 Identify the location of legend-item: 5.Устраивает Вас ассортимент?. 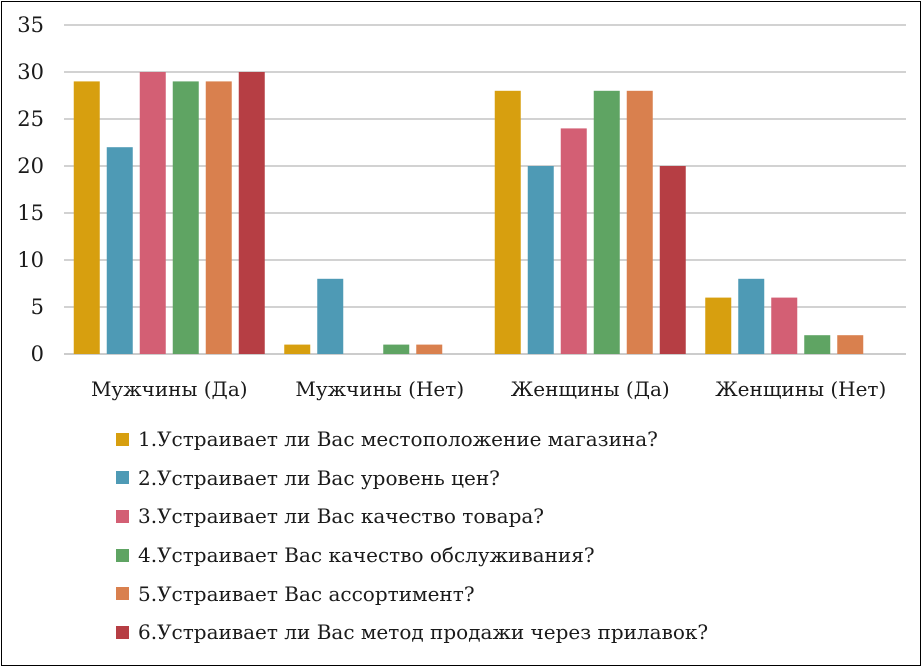
(476, 593).